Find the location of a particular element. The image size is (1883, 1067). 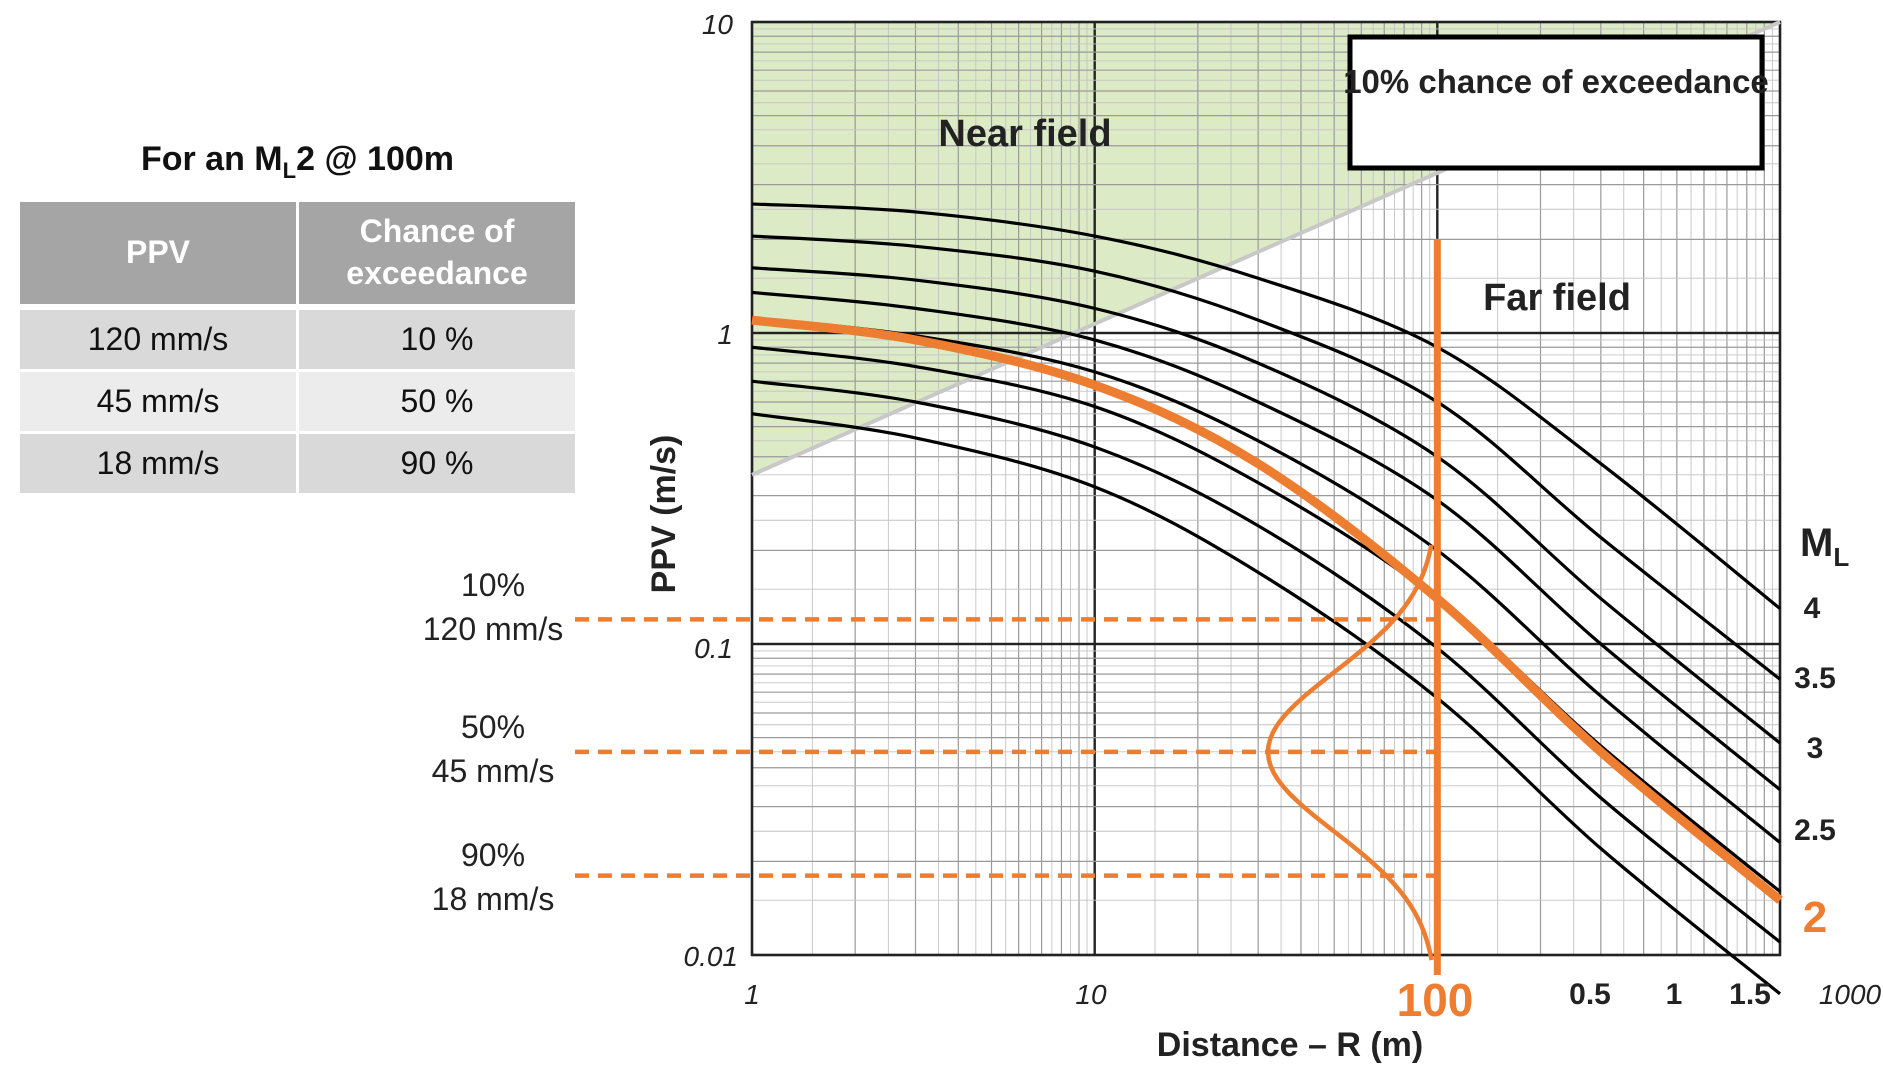

table-row: 45 mm/s 50 % is located at coordinates (297, 402).